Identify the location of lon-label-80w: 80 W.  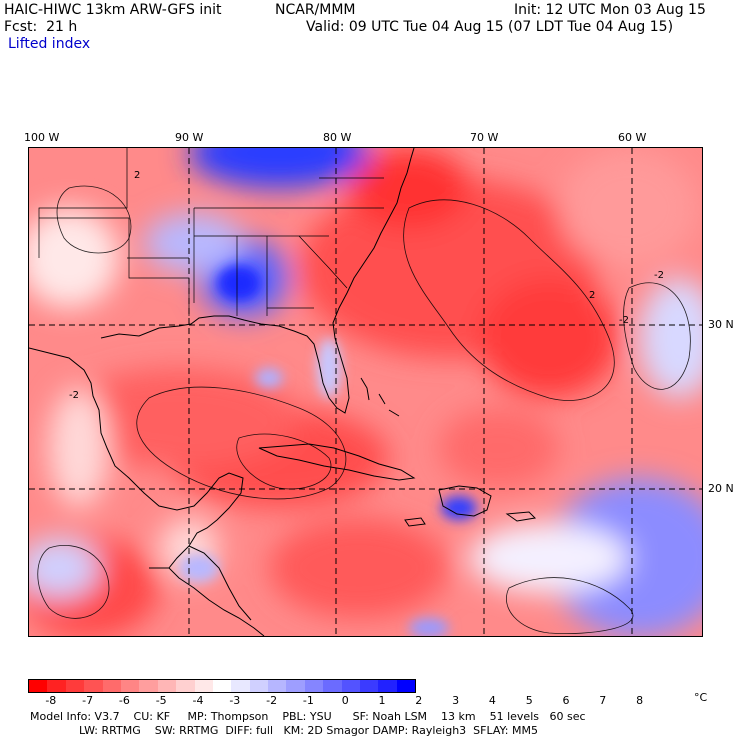
(337, 137).